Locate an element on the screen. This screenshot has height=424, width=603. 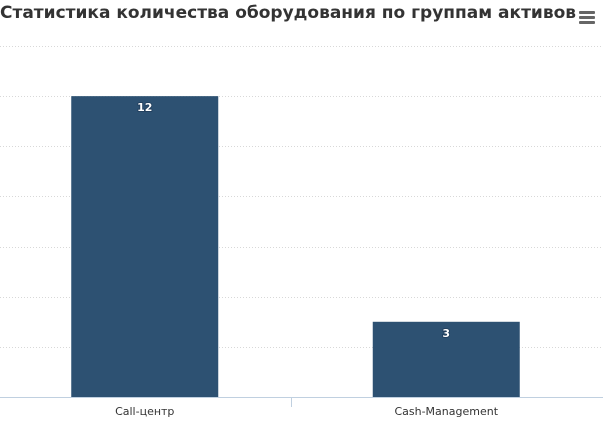
x-axis-tick-label-1: Call-центр is located at coordinates (144, 411).